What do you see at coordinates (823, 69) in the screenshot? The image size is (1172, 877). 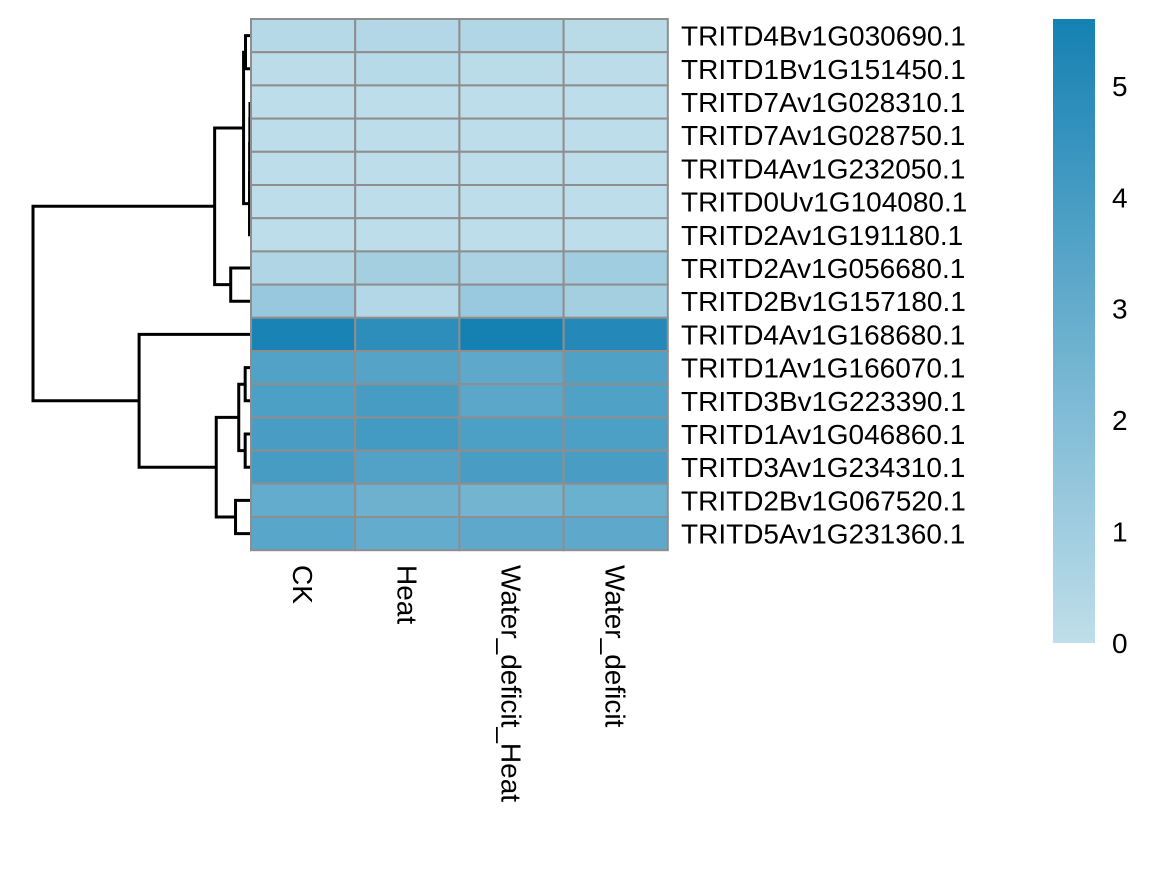 I see `row-label: TRITD1Bv1G151450.1` at bounding box center [823, 69].